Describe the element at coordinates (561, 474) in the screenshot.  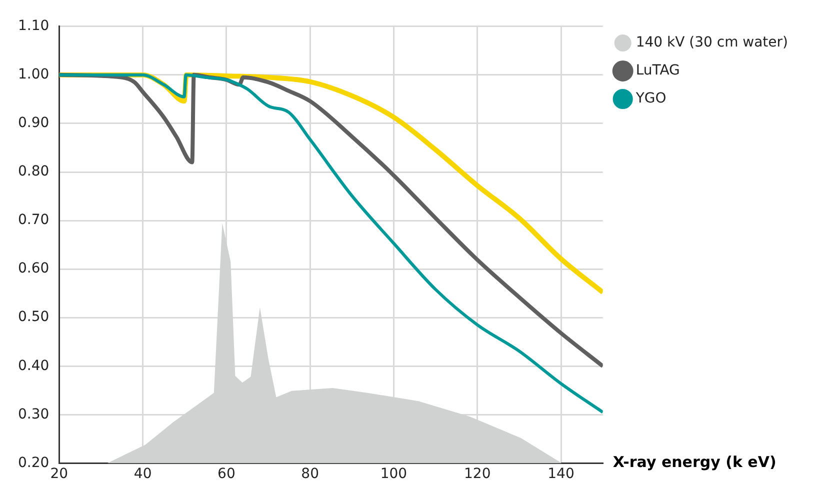
I see `x-tick-label: 140` at that location.